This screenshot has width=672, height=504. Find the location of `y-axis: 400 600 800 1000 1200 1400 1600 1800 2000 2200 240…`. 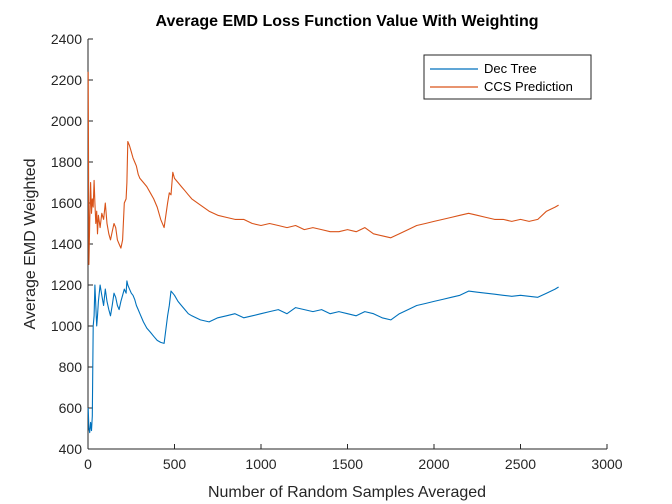

y-axis: 400 600 800 1000 1200 1400 1600 1800 2000 2200 240… is located at coordinates (72, 244).